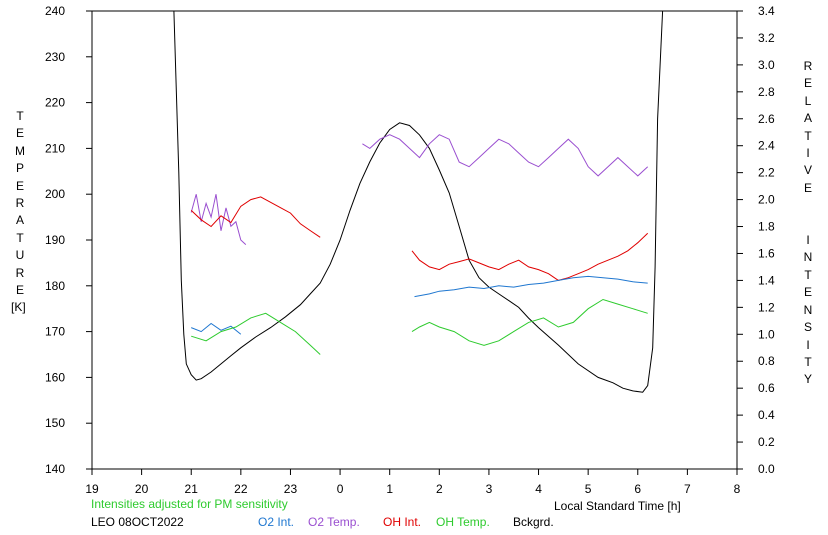 Image resolution: width=828 pixels, height=535 pixels. Describe the element at coordinates (402, 522) in the screenshot. I see `legend-oh-int: OH Int.` at that location.